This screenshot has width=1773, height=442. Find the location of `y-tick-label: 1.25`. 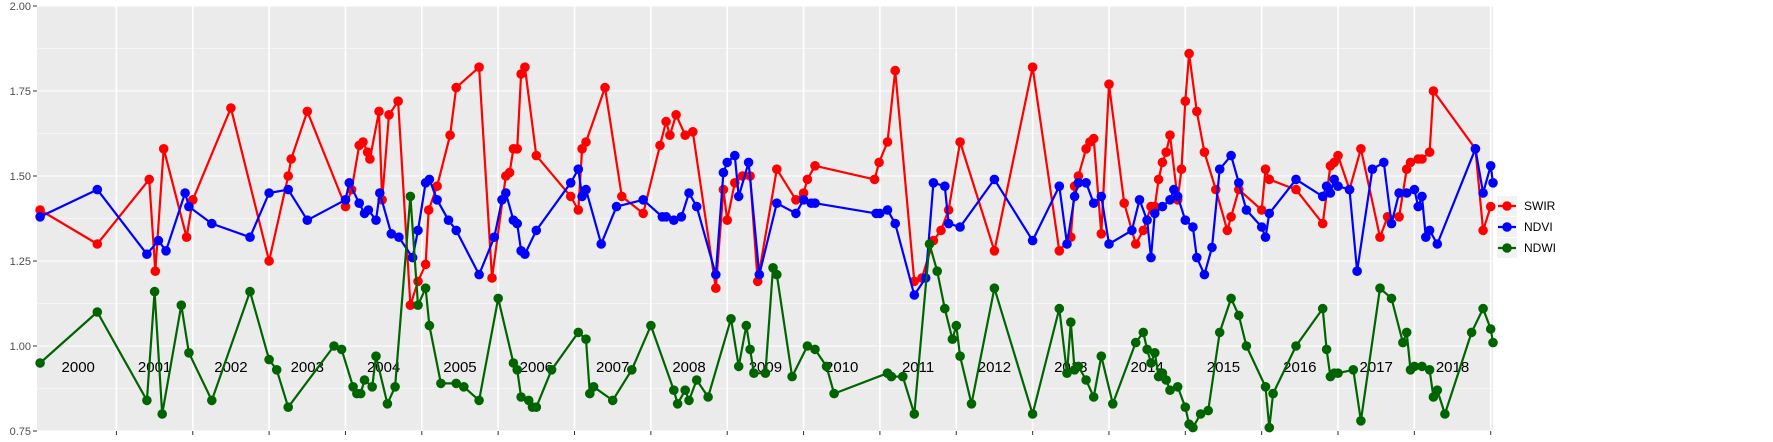

y-tick-label: 1.25 is located at coordinates (20, 262).